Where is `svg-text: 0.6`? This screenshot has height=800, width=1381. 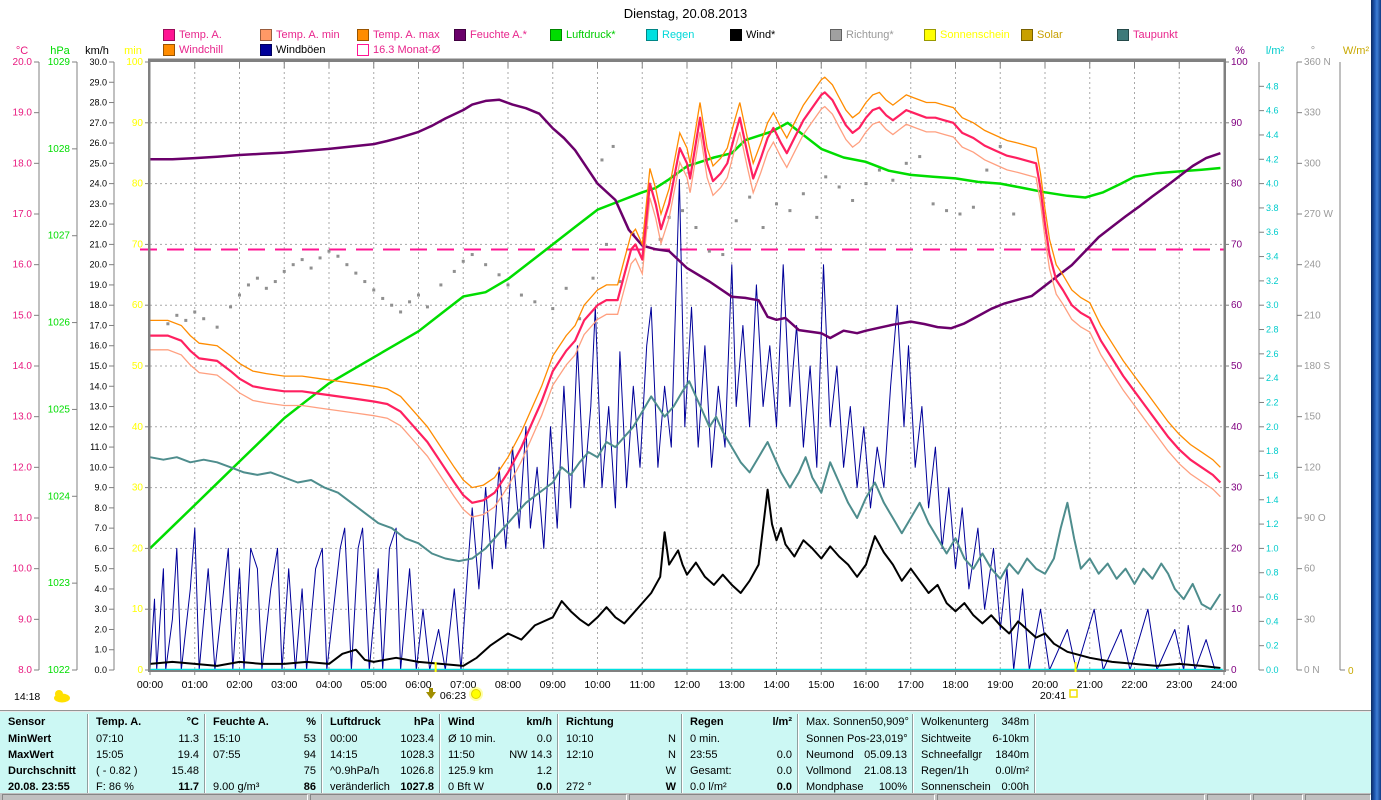
svg-text: 0.6 is located at coordinates (1272, 597).